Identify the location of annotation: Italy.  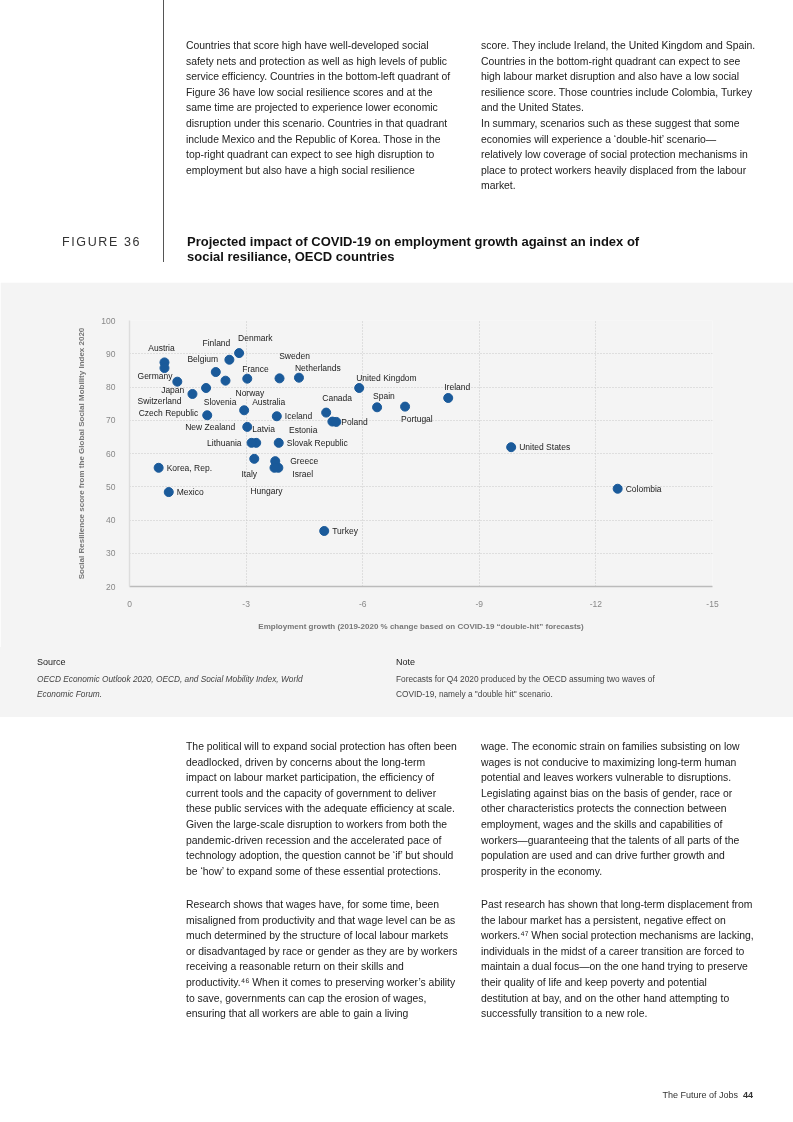
(249, 473).